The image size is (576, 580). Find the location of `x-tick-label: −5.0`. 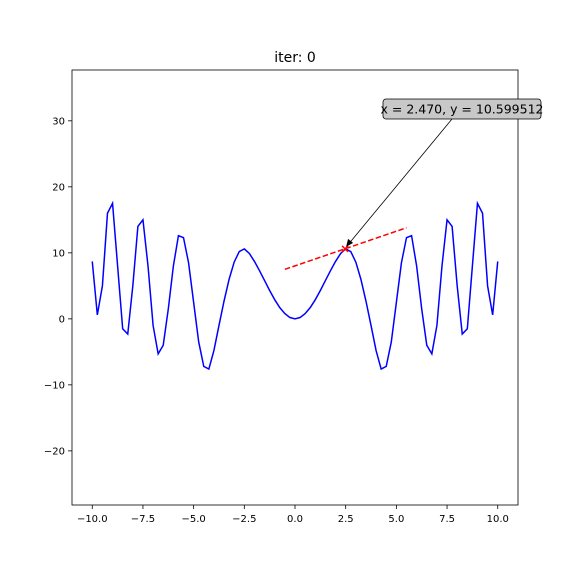

x-tick-label: −5.0 is located at coordinates (193, 519).